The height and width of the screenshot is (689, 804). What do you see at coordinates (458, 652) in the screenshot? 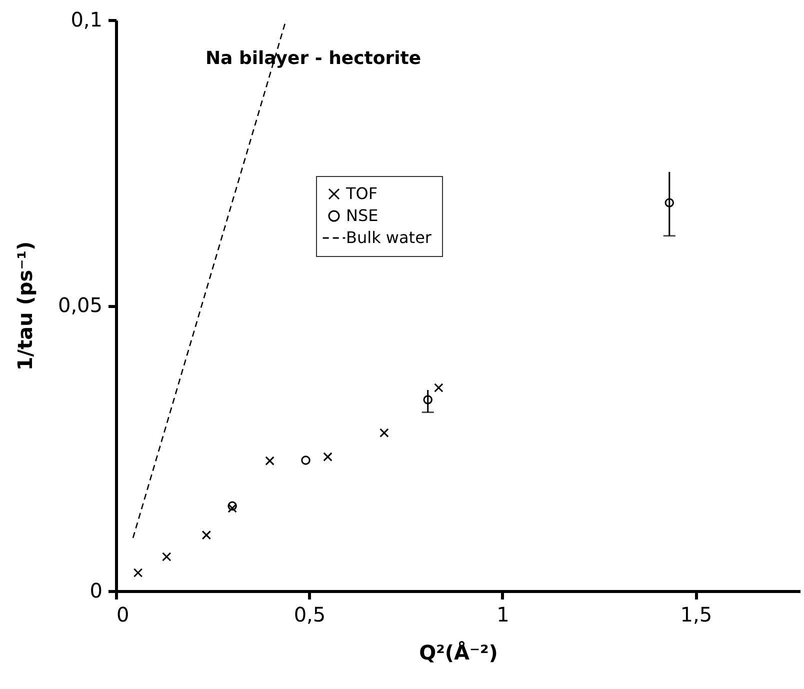
I see `x-axis-title: Q²(Å⁻²)` at bounding box center [458, 652].